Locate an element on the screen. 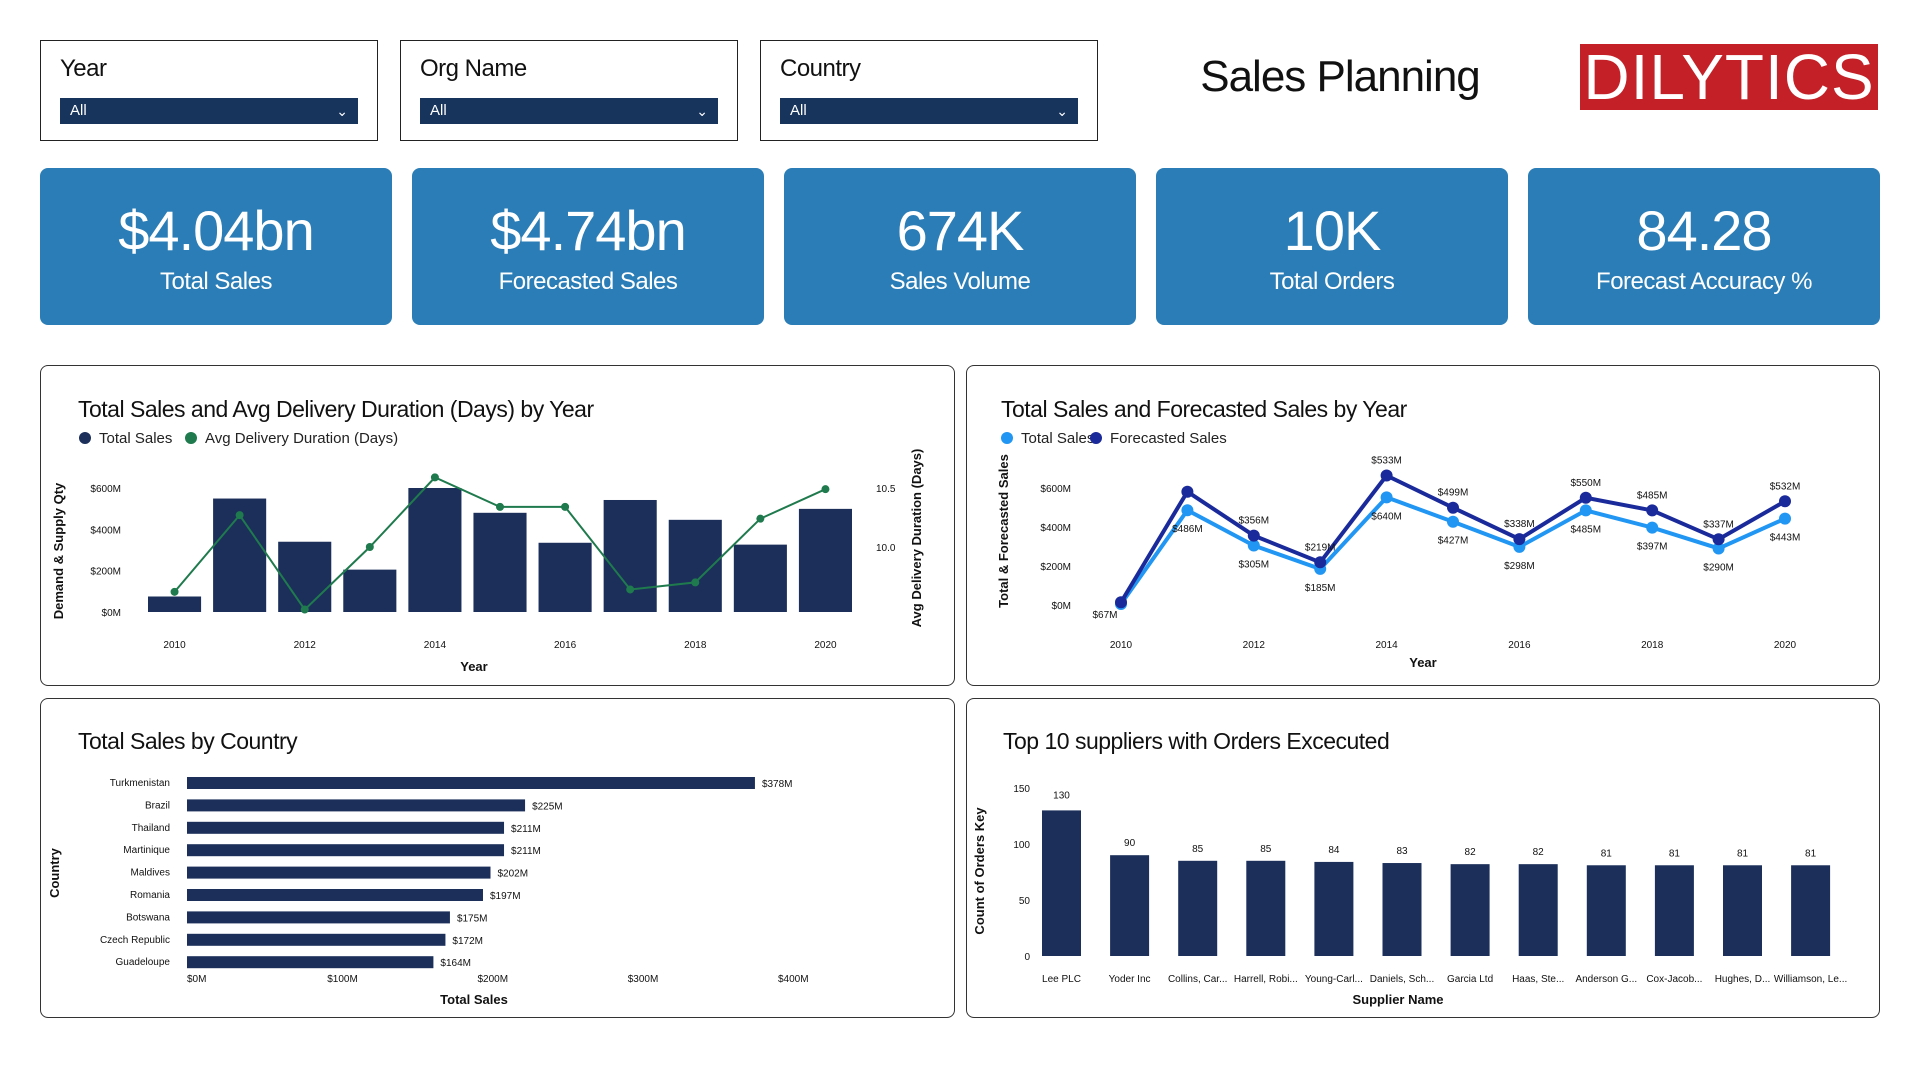 This screenshot has width=1920, height=1080. chevron-down-icon: ⌄ is located at coordinates (1062, 111).